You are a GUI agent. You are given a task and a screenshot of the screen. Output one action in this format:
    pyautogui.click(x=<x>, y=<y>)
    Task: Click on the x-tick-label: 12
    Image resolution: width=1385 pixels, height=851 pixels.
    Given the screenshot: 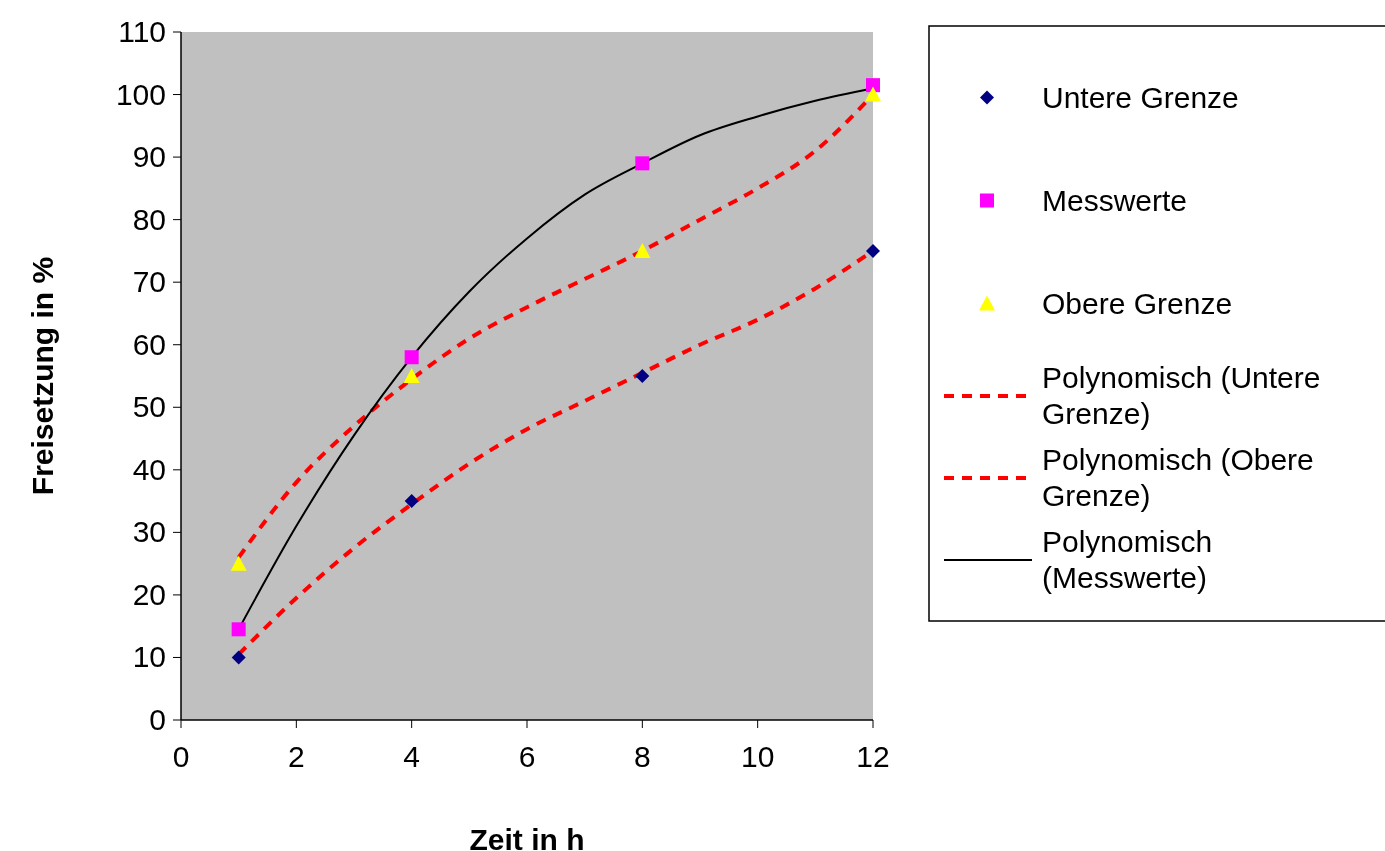 What is the action you would take?
    pyautogui.click(x=873, y=756)
    